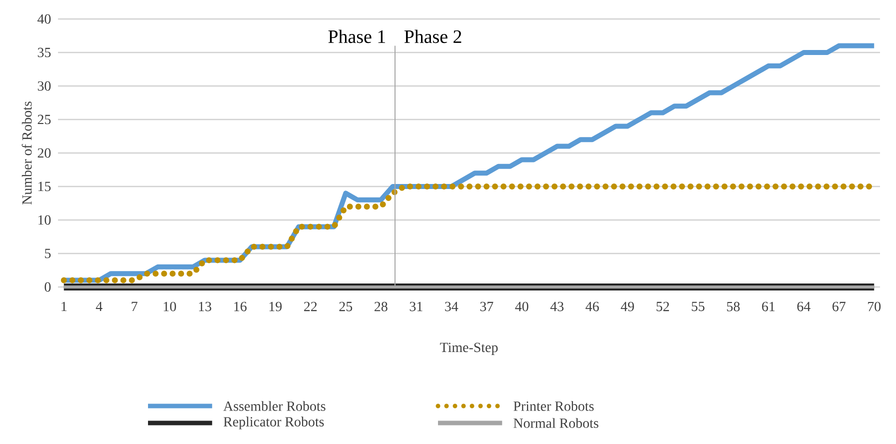  I want to click on x-tick-label: 10, so click(170, 307).